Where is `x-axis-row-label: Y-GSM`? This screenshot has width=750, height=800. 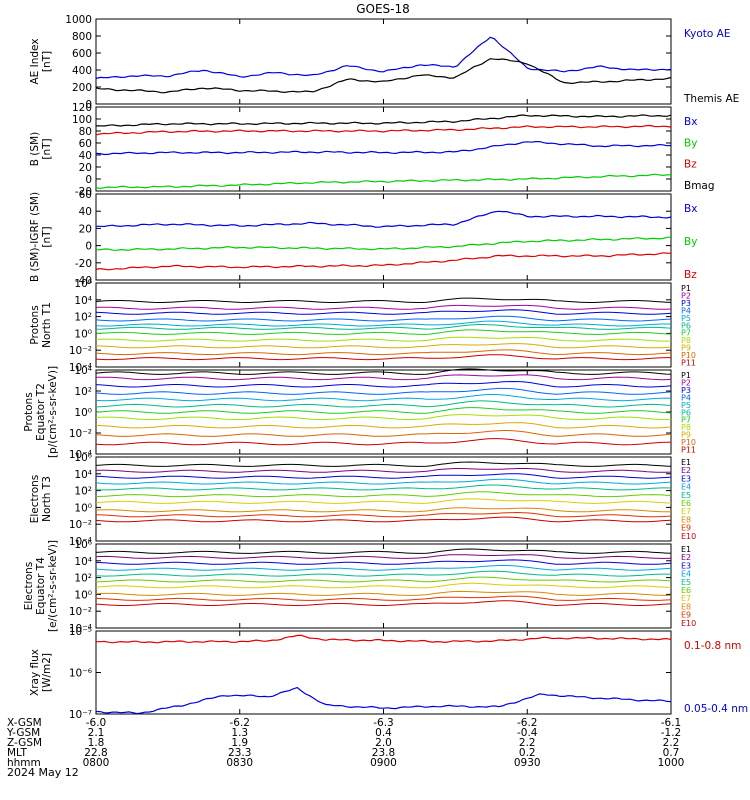 x-axis-row-label: Y-GSM is located at coordinates (23, 733).